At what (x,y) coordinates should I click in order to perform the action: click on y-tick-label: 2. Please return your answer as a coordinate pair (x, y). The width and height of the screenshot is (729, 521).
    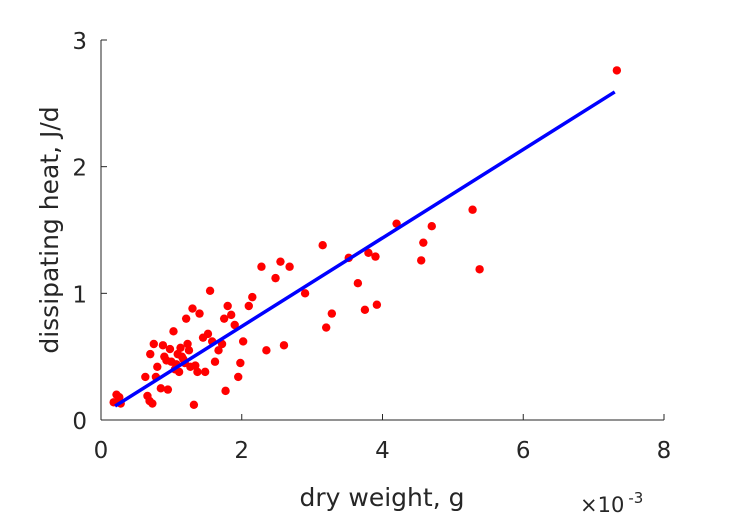
    Looking at the image, I should click on (79, 169).